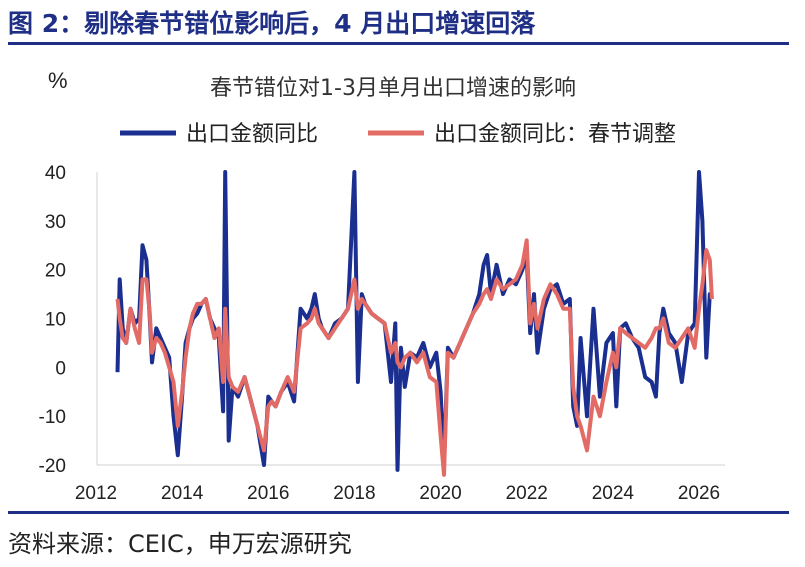  I want to click on y-tick-labels: -20 -10 0 10 20 30 40, so click(52, 320).